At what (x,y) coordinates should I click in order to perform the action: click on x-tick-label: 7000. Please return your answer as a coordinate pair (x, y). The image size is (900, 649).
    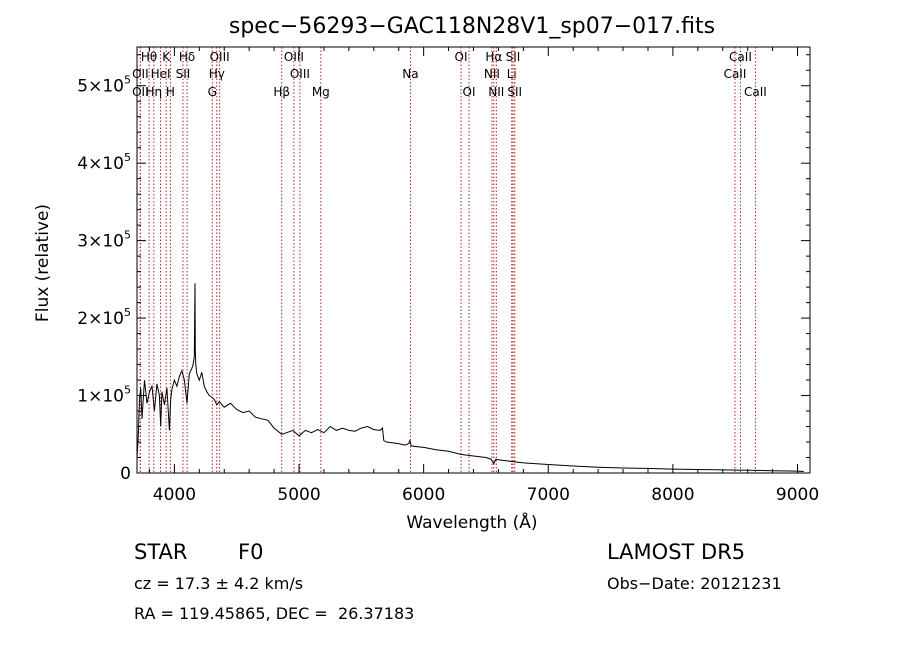
    Looking at the image, I should click on (548, 495).